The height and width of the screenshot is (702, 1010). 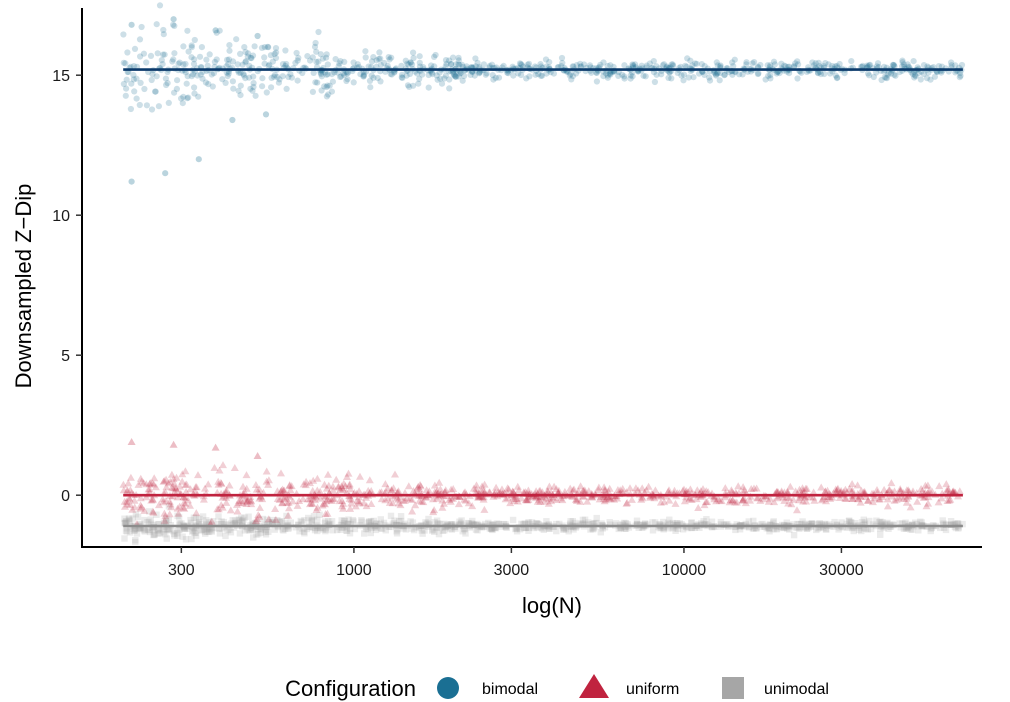 I want to click on x-axis-ticks: 300 1000 3000 10000 30000, so click(x=516, y=563).